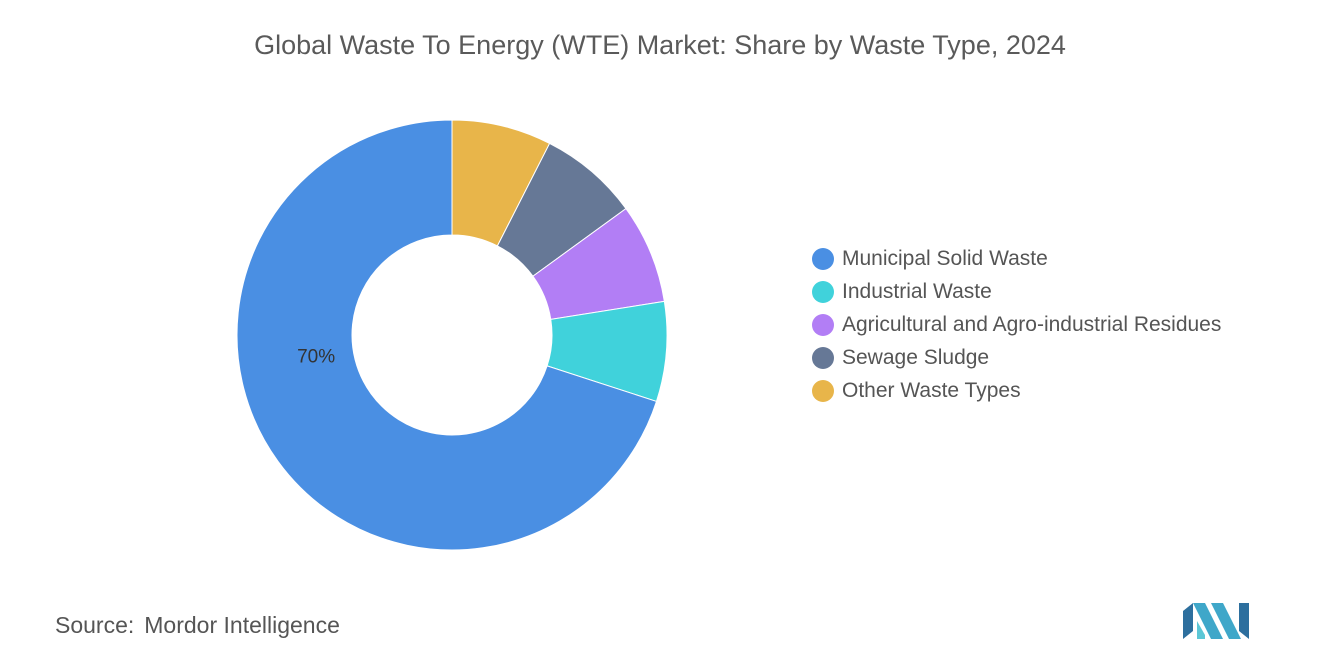 The height and width of the screenshot is (665, 1320). I want to click on legend-label: Municipal Solid Waste, so click(945, 258).